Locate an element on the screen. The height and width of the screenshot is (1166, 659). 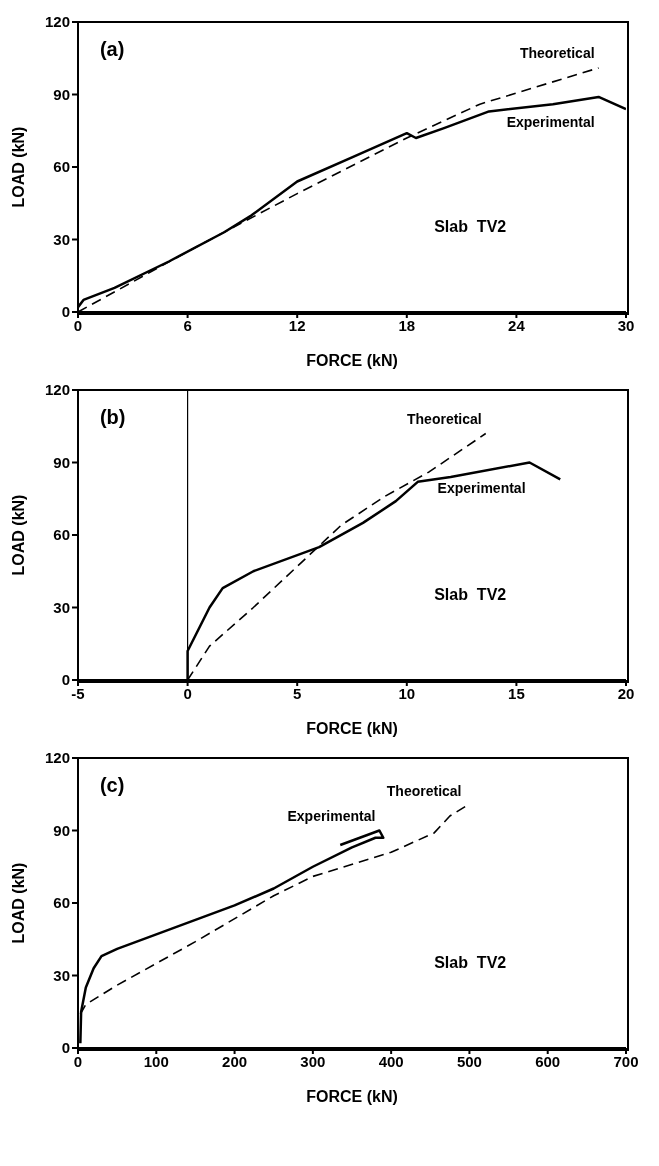
x-tick-label: 12 is located at coordinates (297, 325).